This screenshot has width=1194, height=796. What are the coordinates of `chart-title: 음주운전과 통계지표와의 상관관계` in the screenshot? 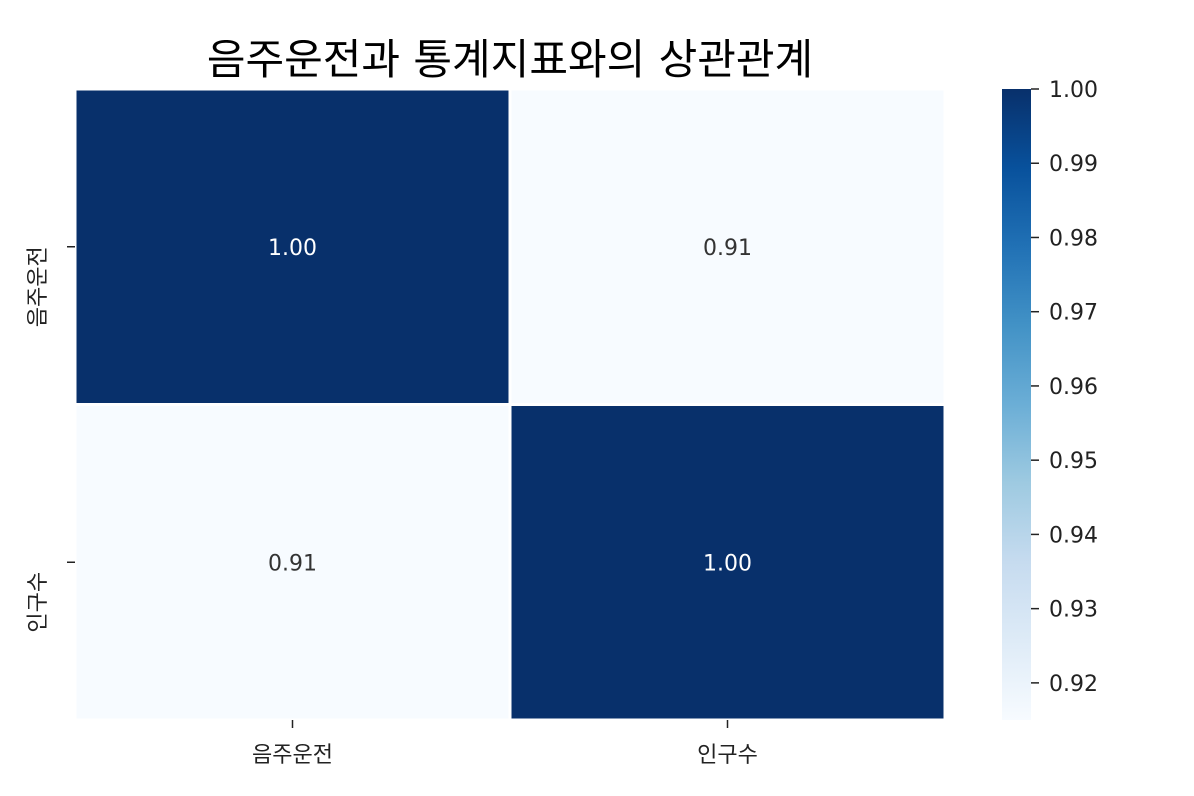 It's located at (510, 59).